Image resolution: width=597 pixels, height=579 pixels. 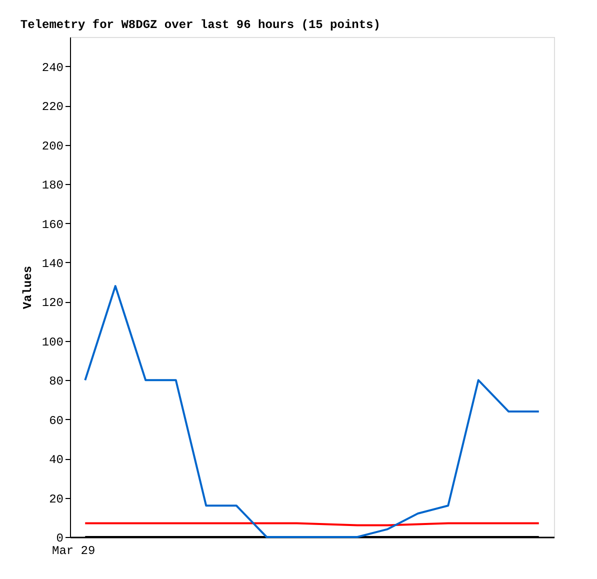 What do you see at coordinates (53, 185) in the screenshot?
I see `y-tick-label: 180` at bounding box center [53, 185].